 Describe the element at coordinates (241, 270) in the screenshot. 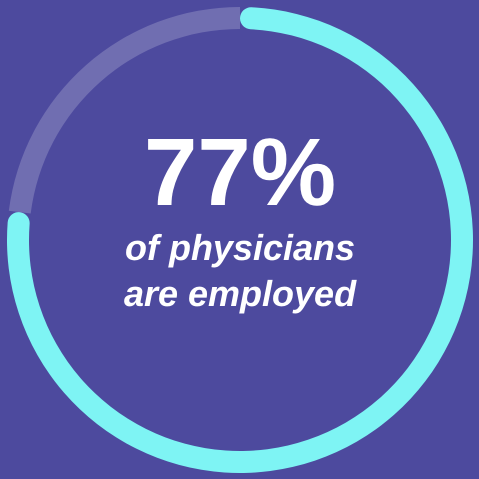

I see `text: of physicians are employed` at that location.